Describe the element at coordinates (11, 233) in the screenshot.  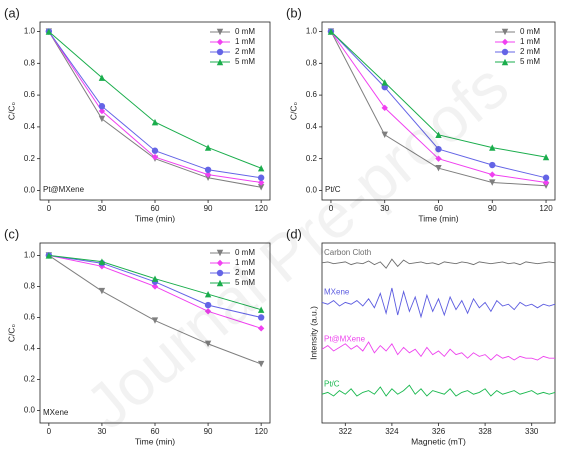
I see `panel-label: (c)` at that location.